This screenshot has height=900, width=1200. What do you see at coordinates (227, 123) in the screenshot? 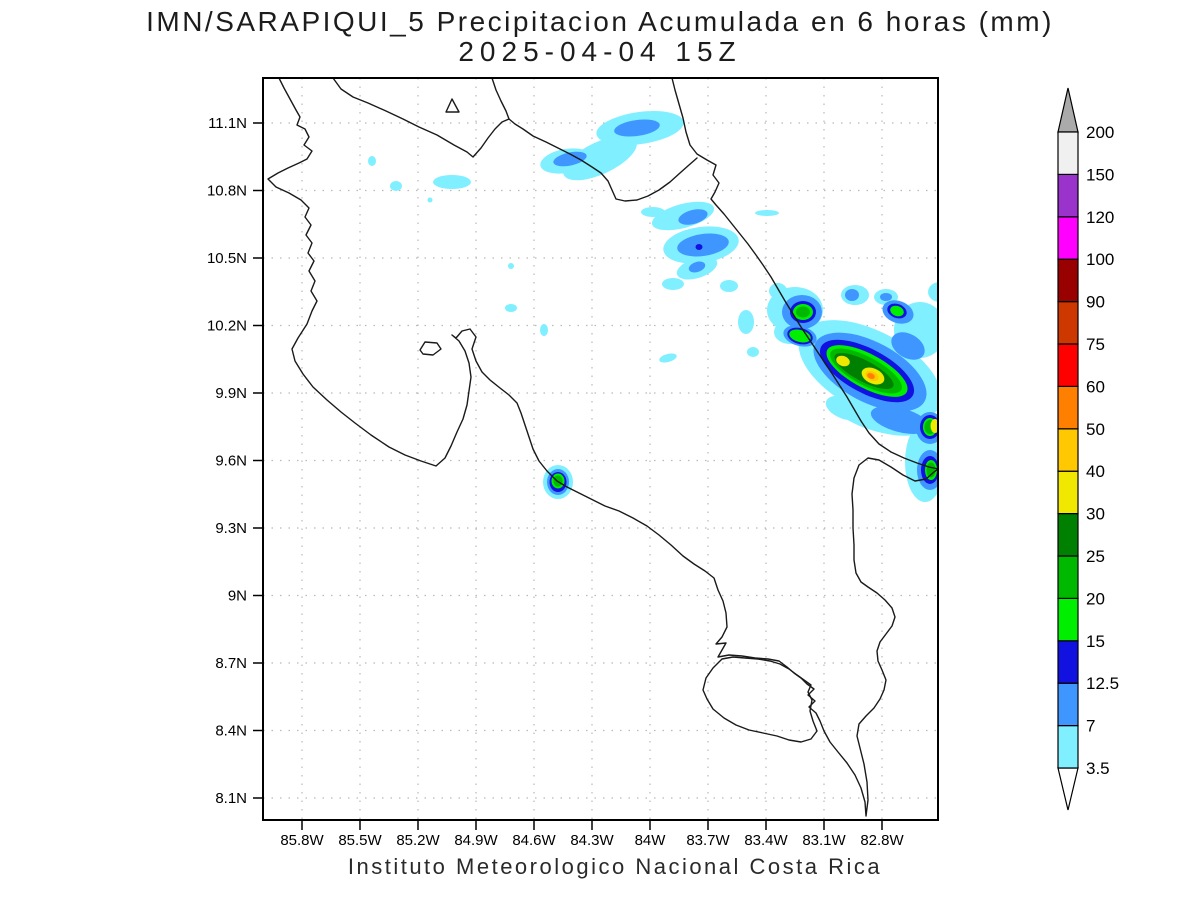
I see `lat-tick-label: 11.1N` at bounding box center [227, 123].